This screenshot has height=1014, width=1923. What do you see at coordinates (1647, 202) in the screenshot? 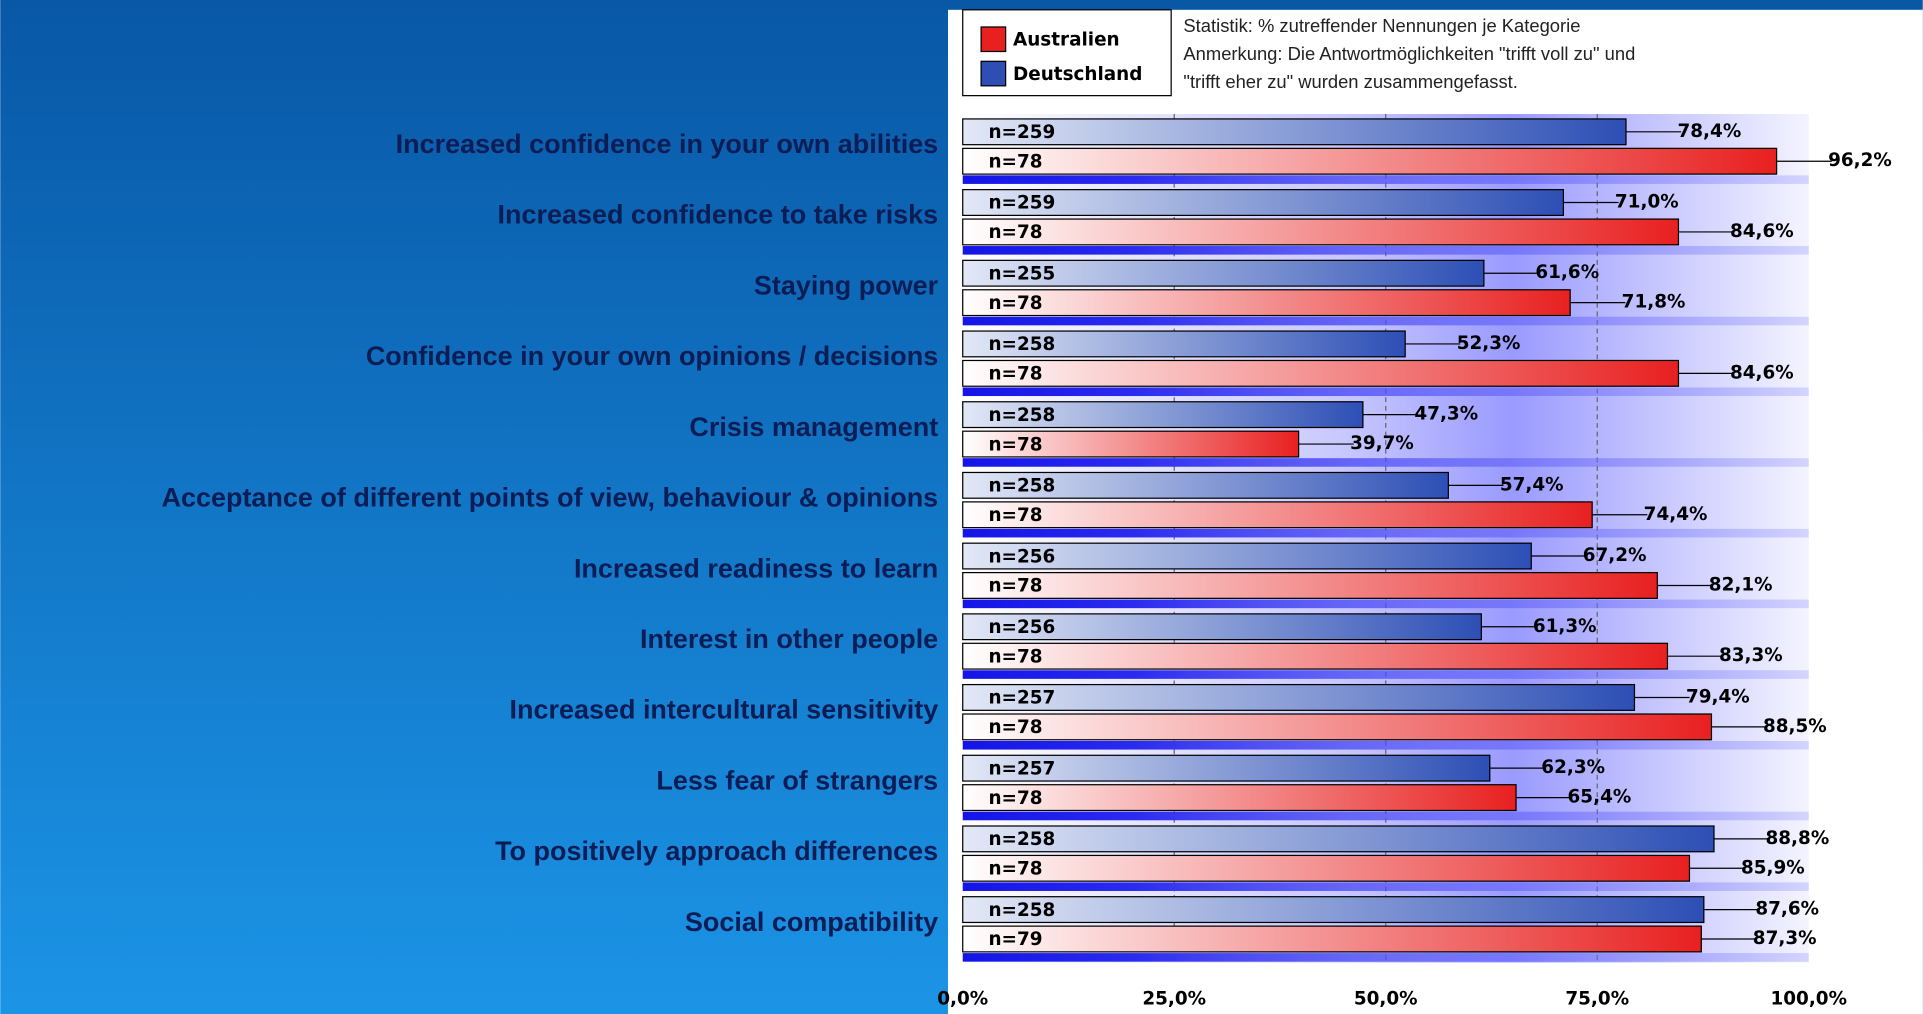
I see `value-label: 71,0%` at bounding box center [1647, 202].